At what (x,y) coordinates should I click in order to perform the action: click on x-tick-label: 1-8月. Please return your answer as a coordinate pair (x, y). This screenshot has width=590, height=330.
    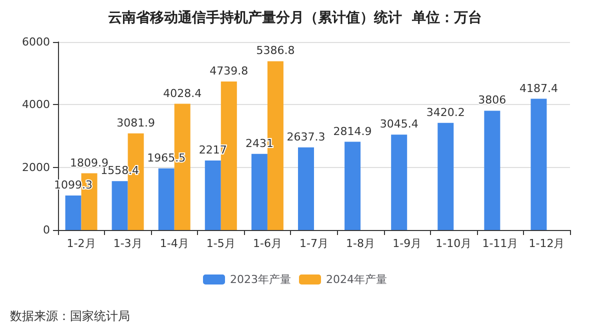
    Looking at the image, I should click on (361, 243).